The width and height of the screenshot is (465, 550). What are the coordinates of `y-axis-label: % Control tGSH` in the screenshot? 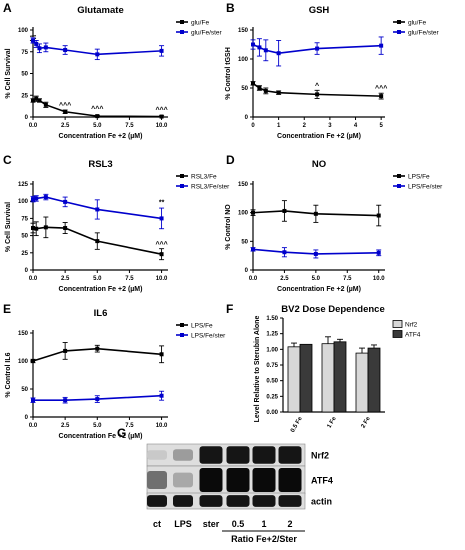 It's located at (228, 73).